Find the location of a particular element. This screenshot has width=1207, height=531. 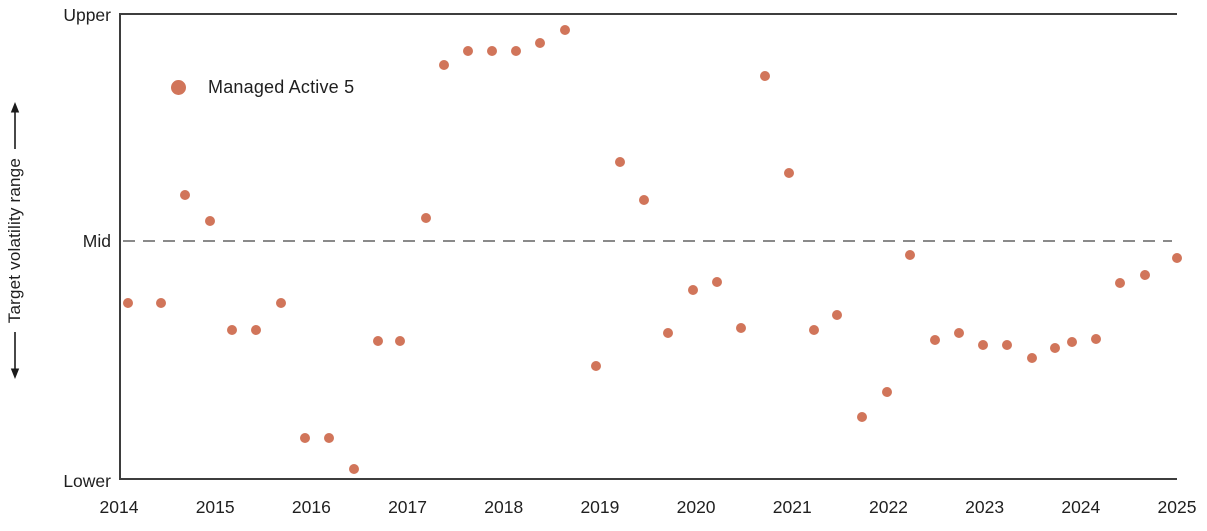

legend-marker-icon is located at coordinates (178, 87).